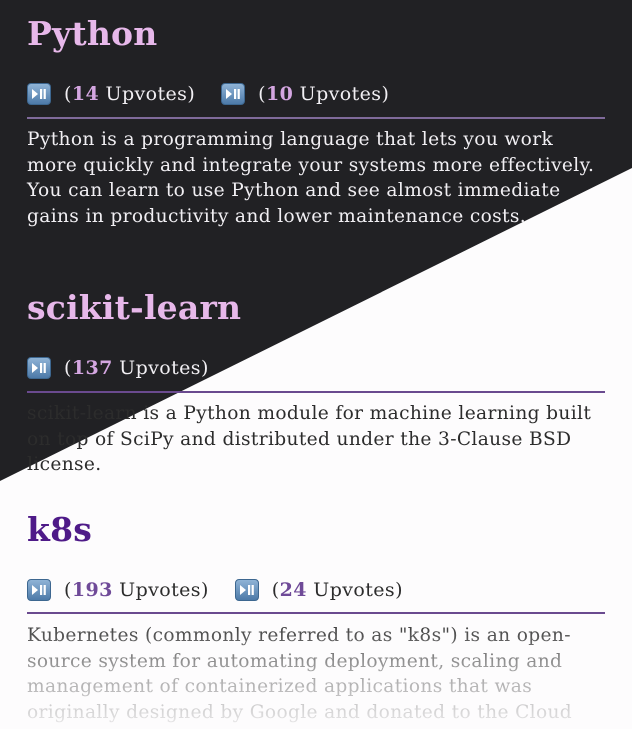  Describe the element at coordinates (317, 530) in the screenshot. I see `entry-k8s: k8s` at that location.